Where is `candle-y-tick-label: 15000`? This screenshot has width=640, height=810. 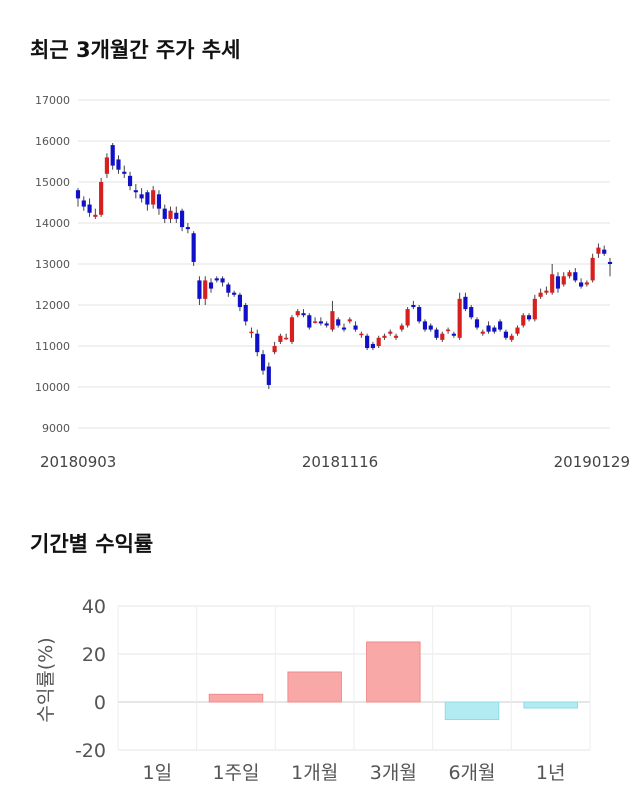 candle-y-tick-label: 15000 is located at coordinates (52, 182).